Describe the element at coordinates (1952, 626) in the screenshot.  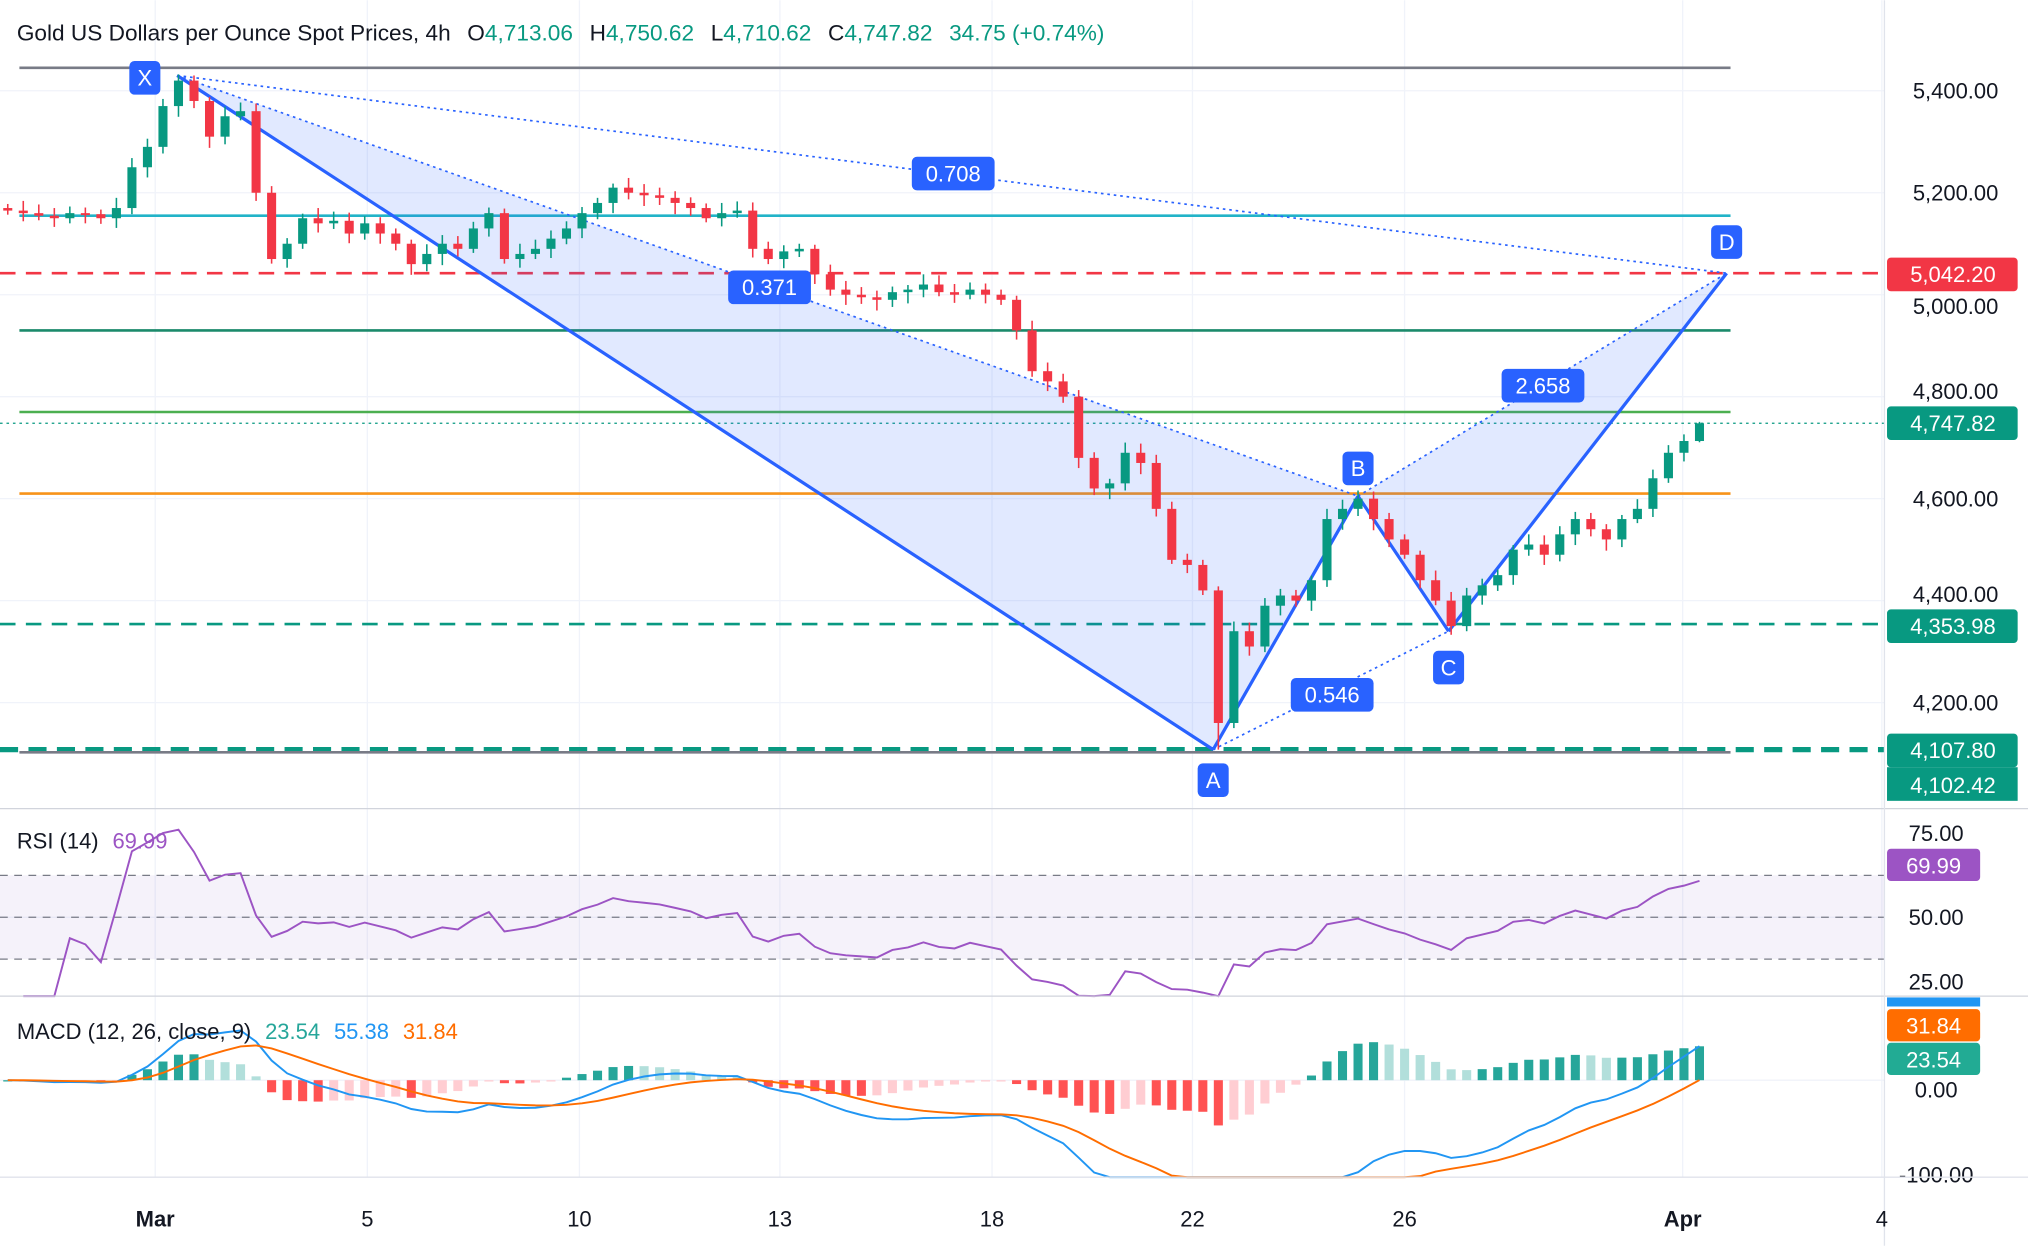
I see `price-tag-bg` at that location.